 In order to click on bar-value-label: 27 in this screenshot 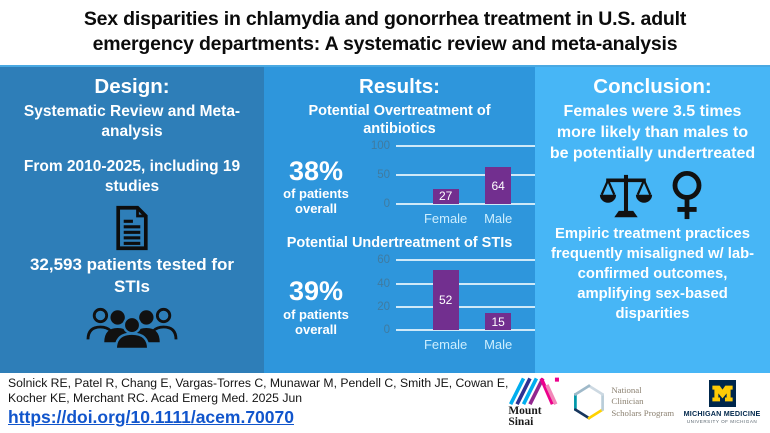, I will do `click(445, 196)`.